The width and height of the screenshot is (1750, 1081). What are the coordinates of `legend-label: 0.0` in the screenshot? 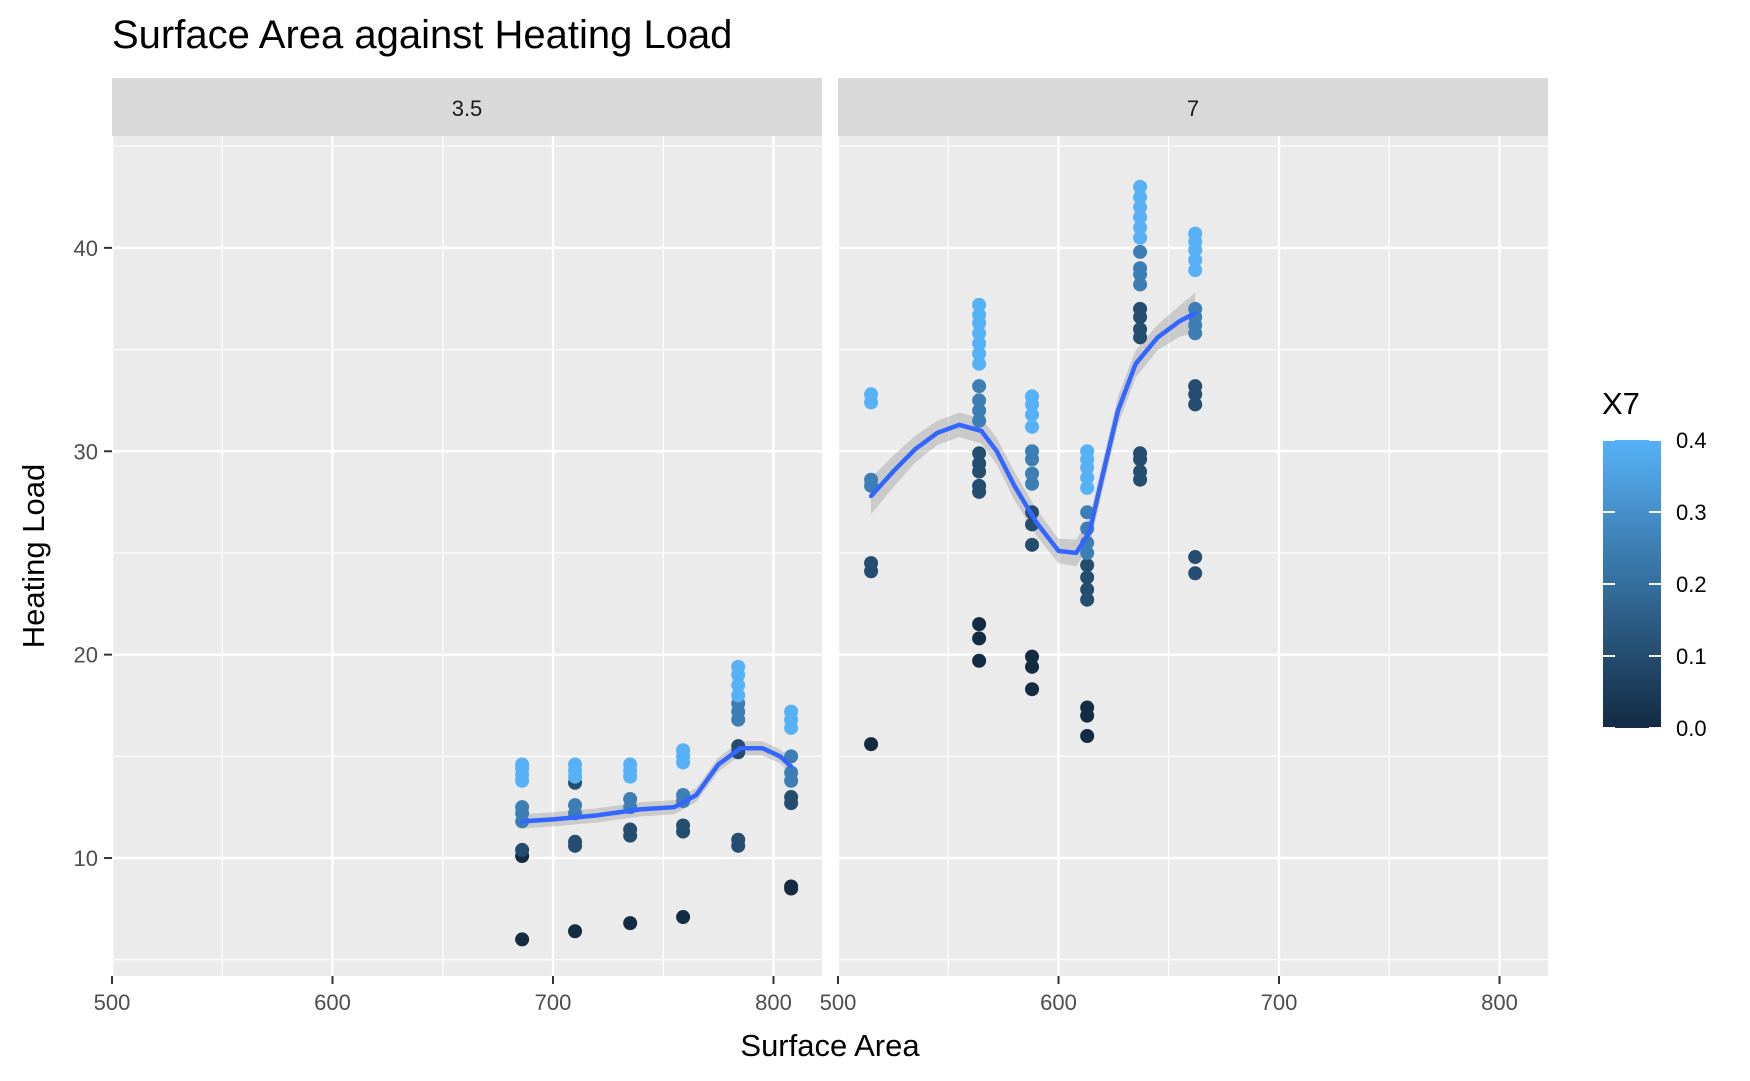 It's located at (1691, 728).